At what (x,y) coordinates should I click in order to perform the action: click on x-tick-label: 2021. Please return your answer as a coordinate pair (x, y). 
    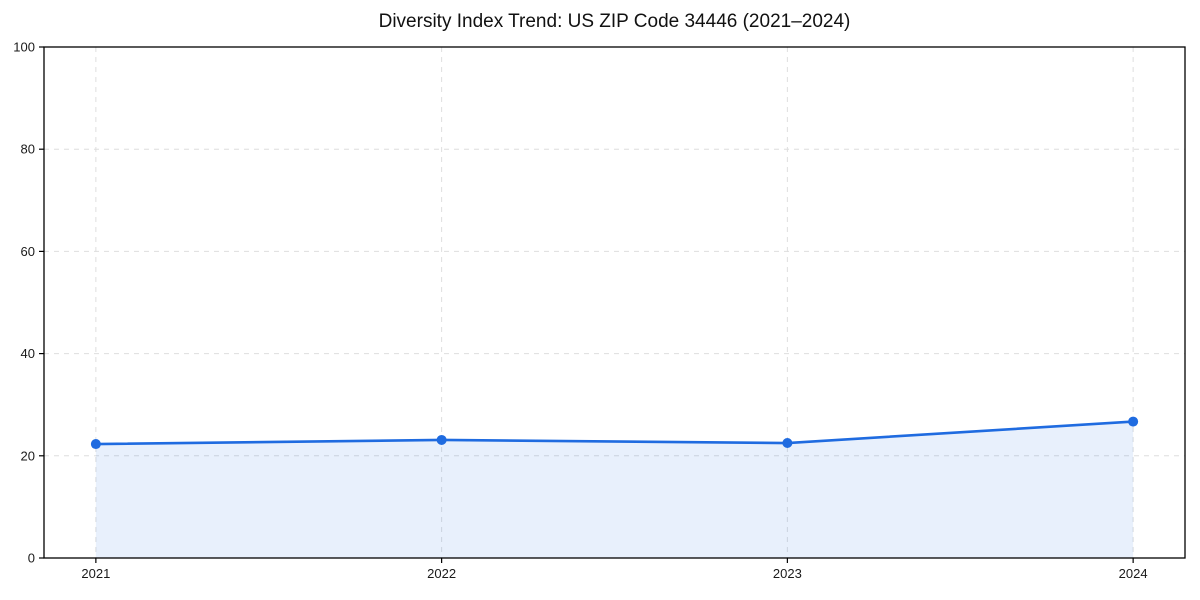
    Looking at the image, I should click on (95, 573).